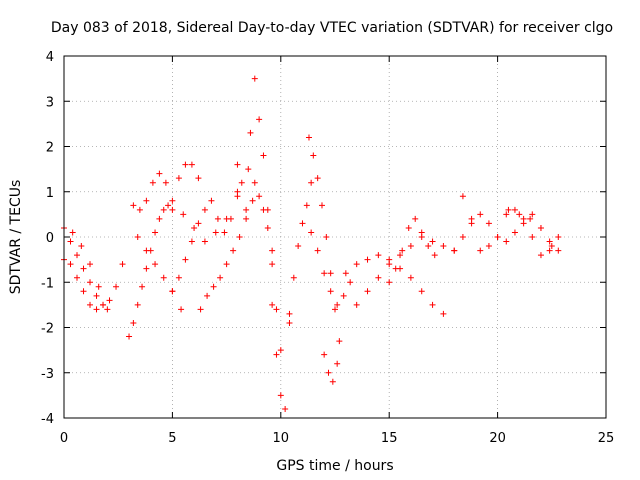  What do you see at coordinates (606, 438) in the screenshot?
I see `x-tick-label: 25` at bounding box center [606, 438].